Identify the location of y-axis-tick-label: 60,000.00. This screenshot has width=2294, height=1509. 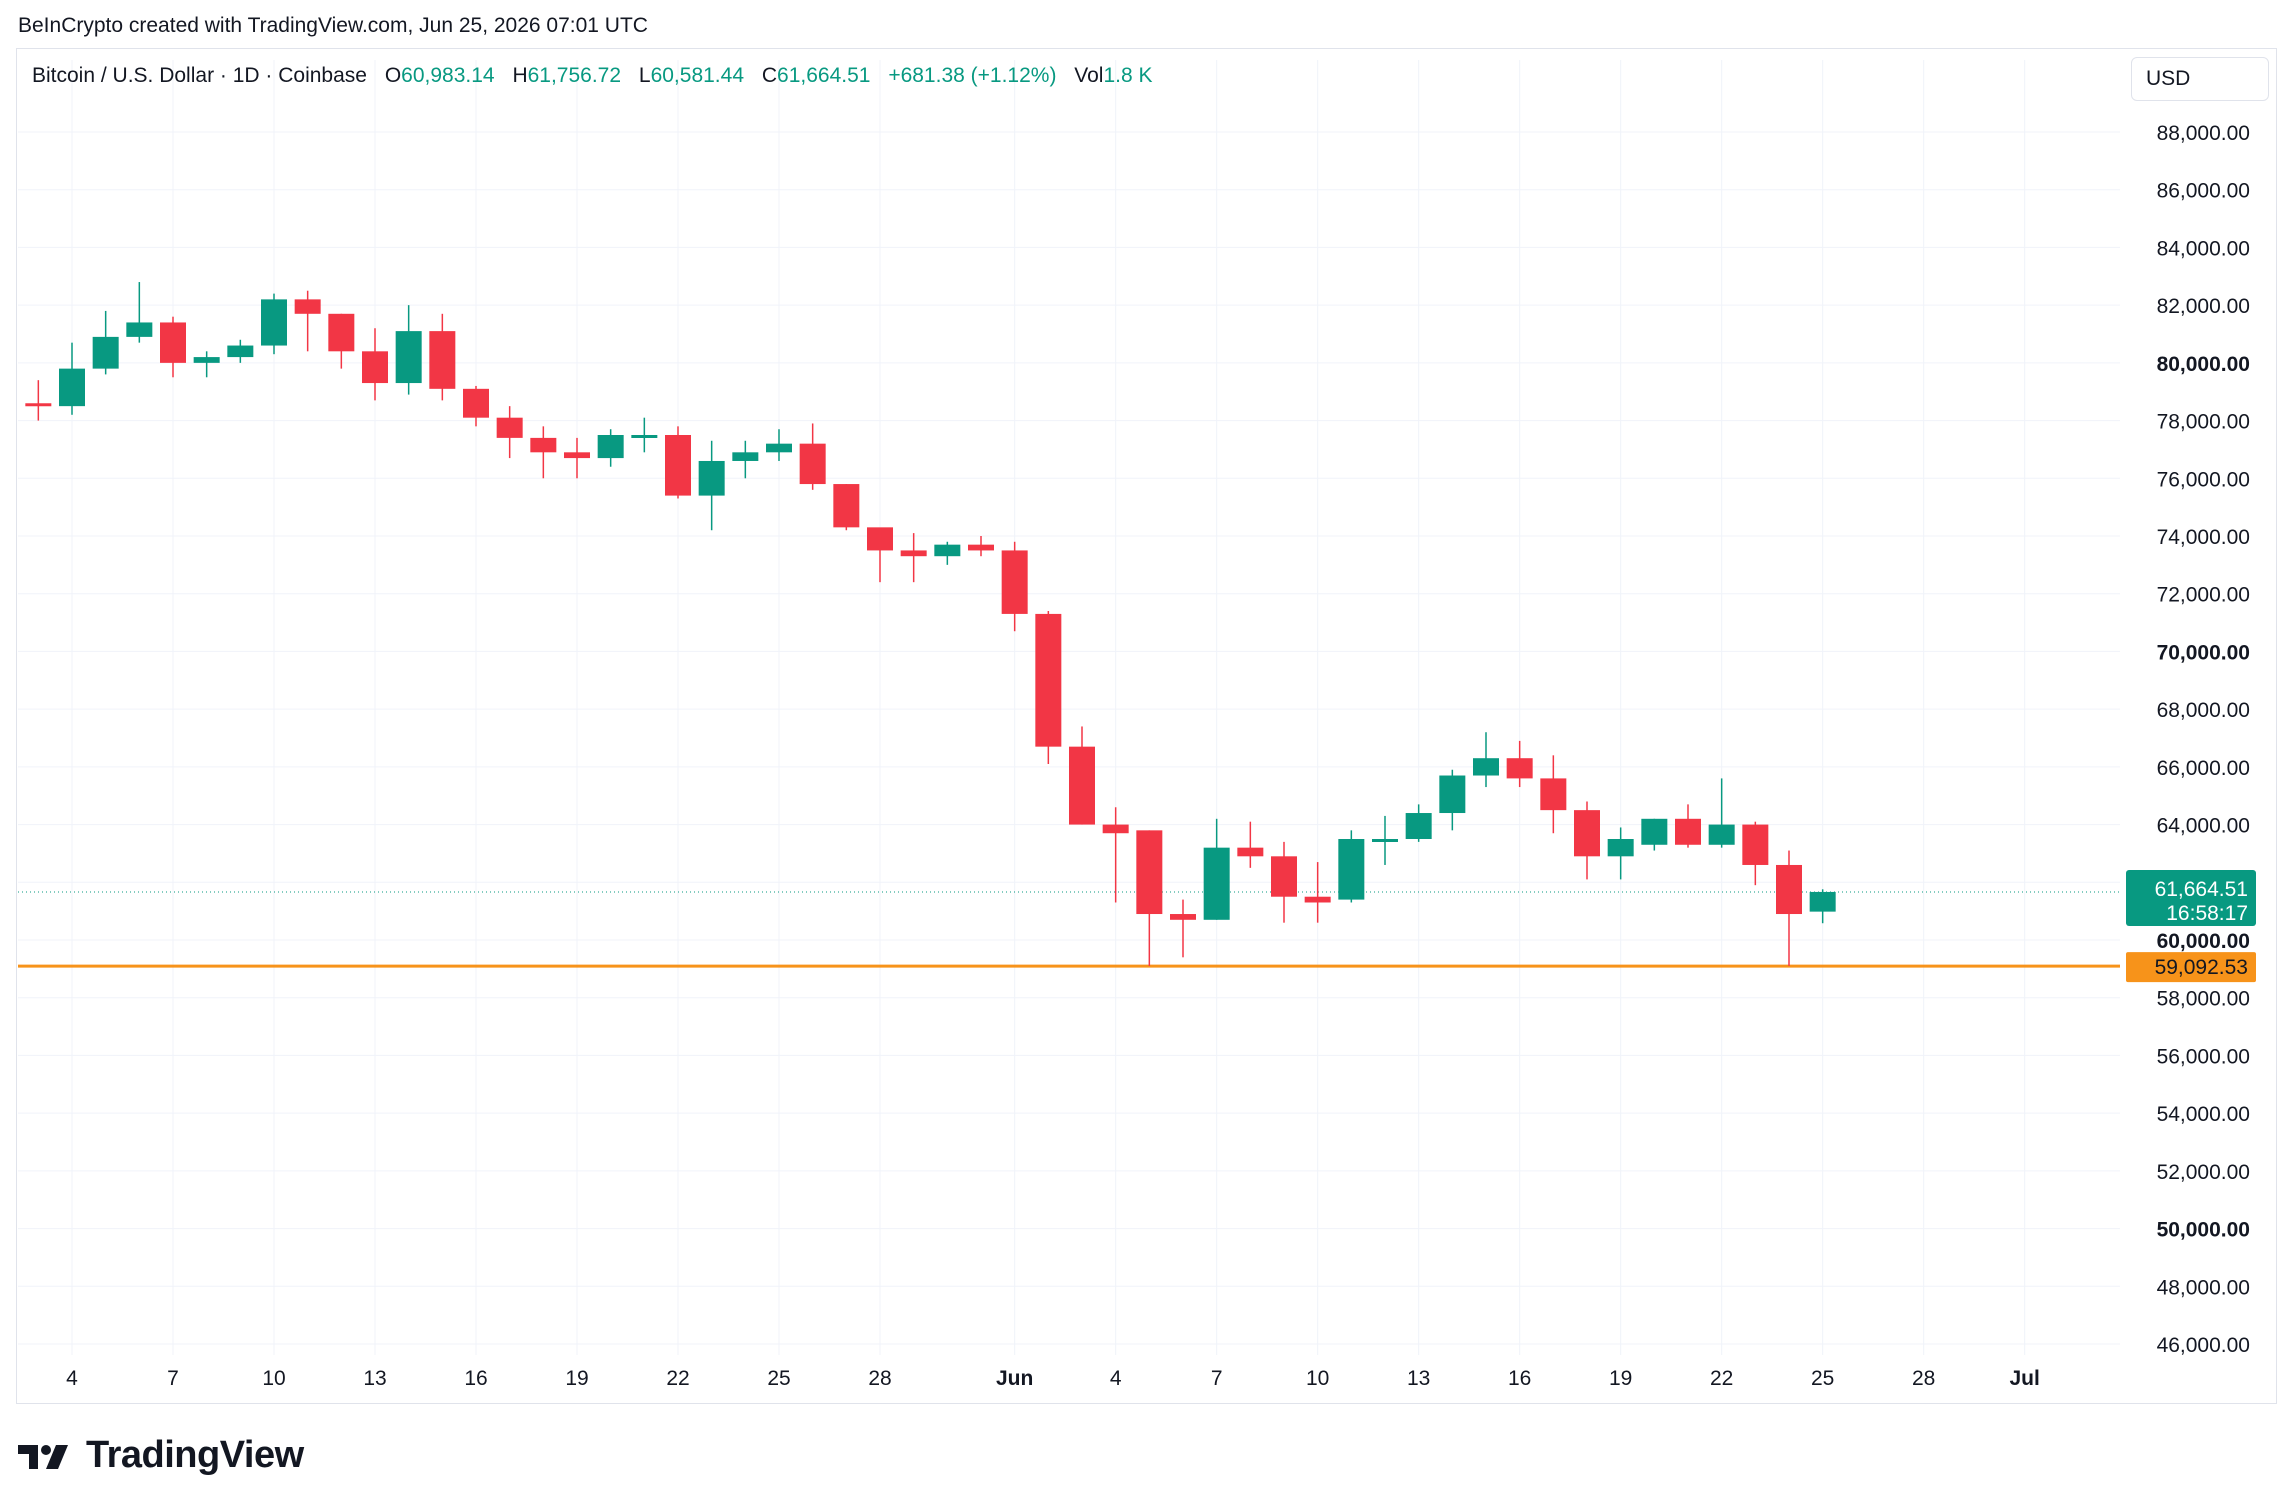
(2203, 941).